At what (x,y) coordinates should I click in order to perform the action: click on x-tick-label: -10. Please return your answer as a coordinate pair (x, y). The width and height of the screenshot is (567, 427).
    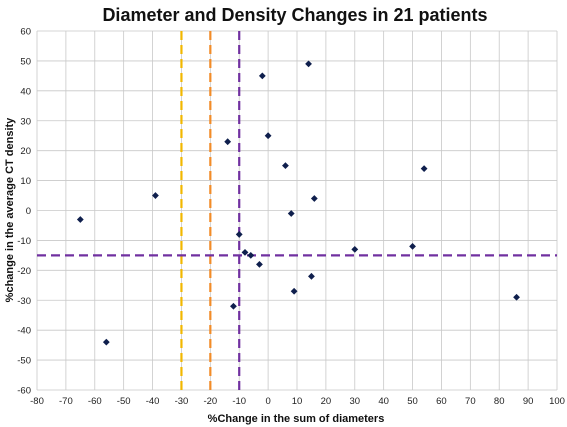
    Looking at the image, I should click on (239, 401).